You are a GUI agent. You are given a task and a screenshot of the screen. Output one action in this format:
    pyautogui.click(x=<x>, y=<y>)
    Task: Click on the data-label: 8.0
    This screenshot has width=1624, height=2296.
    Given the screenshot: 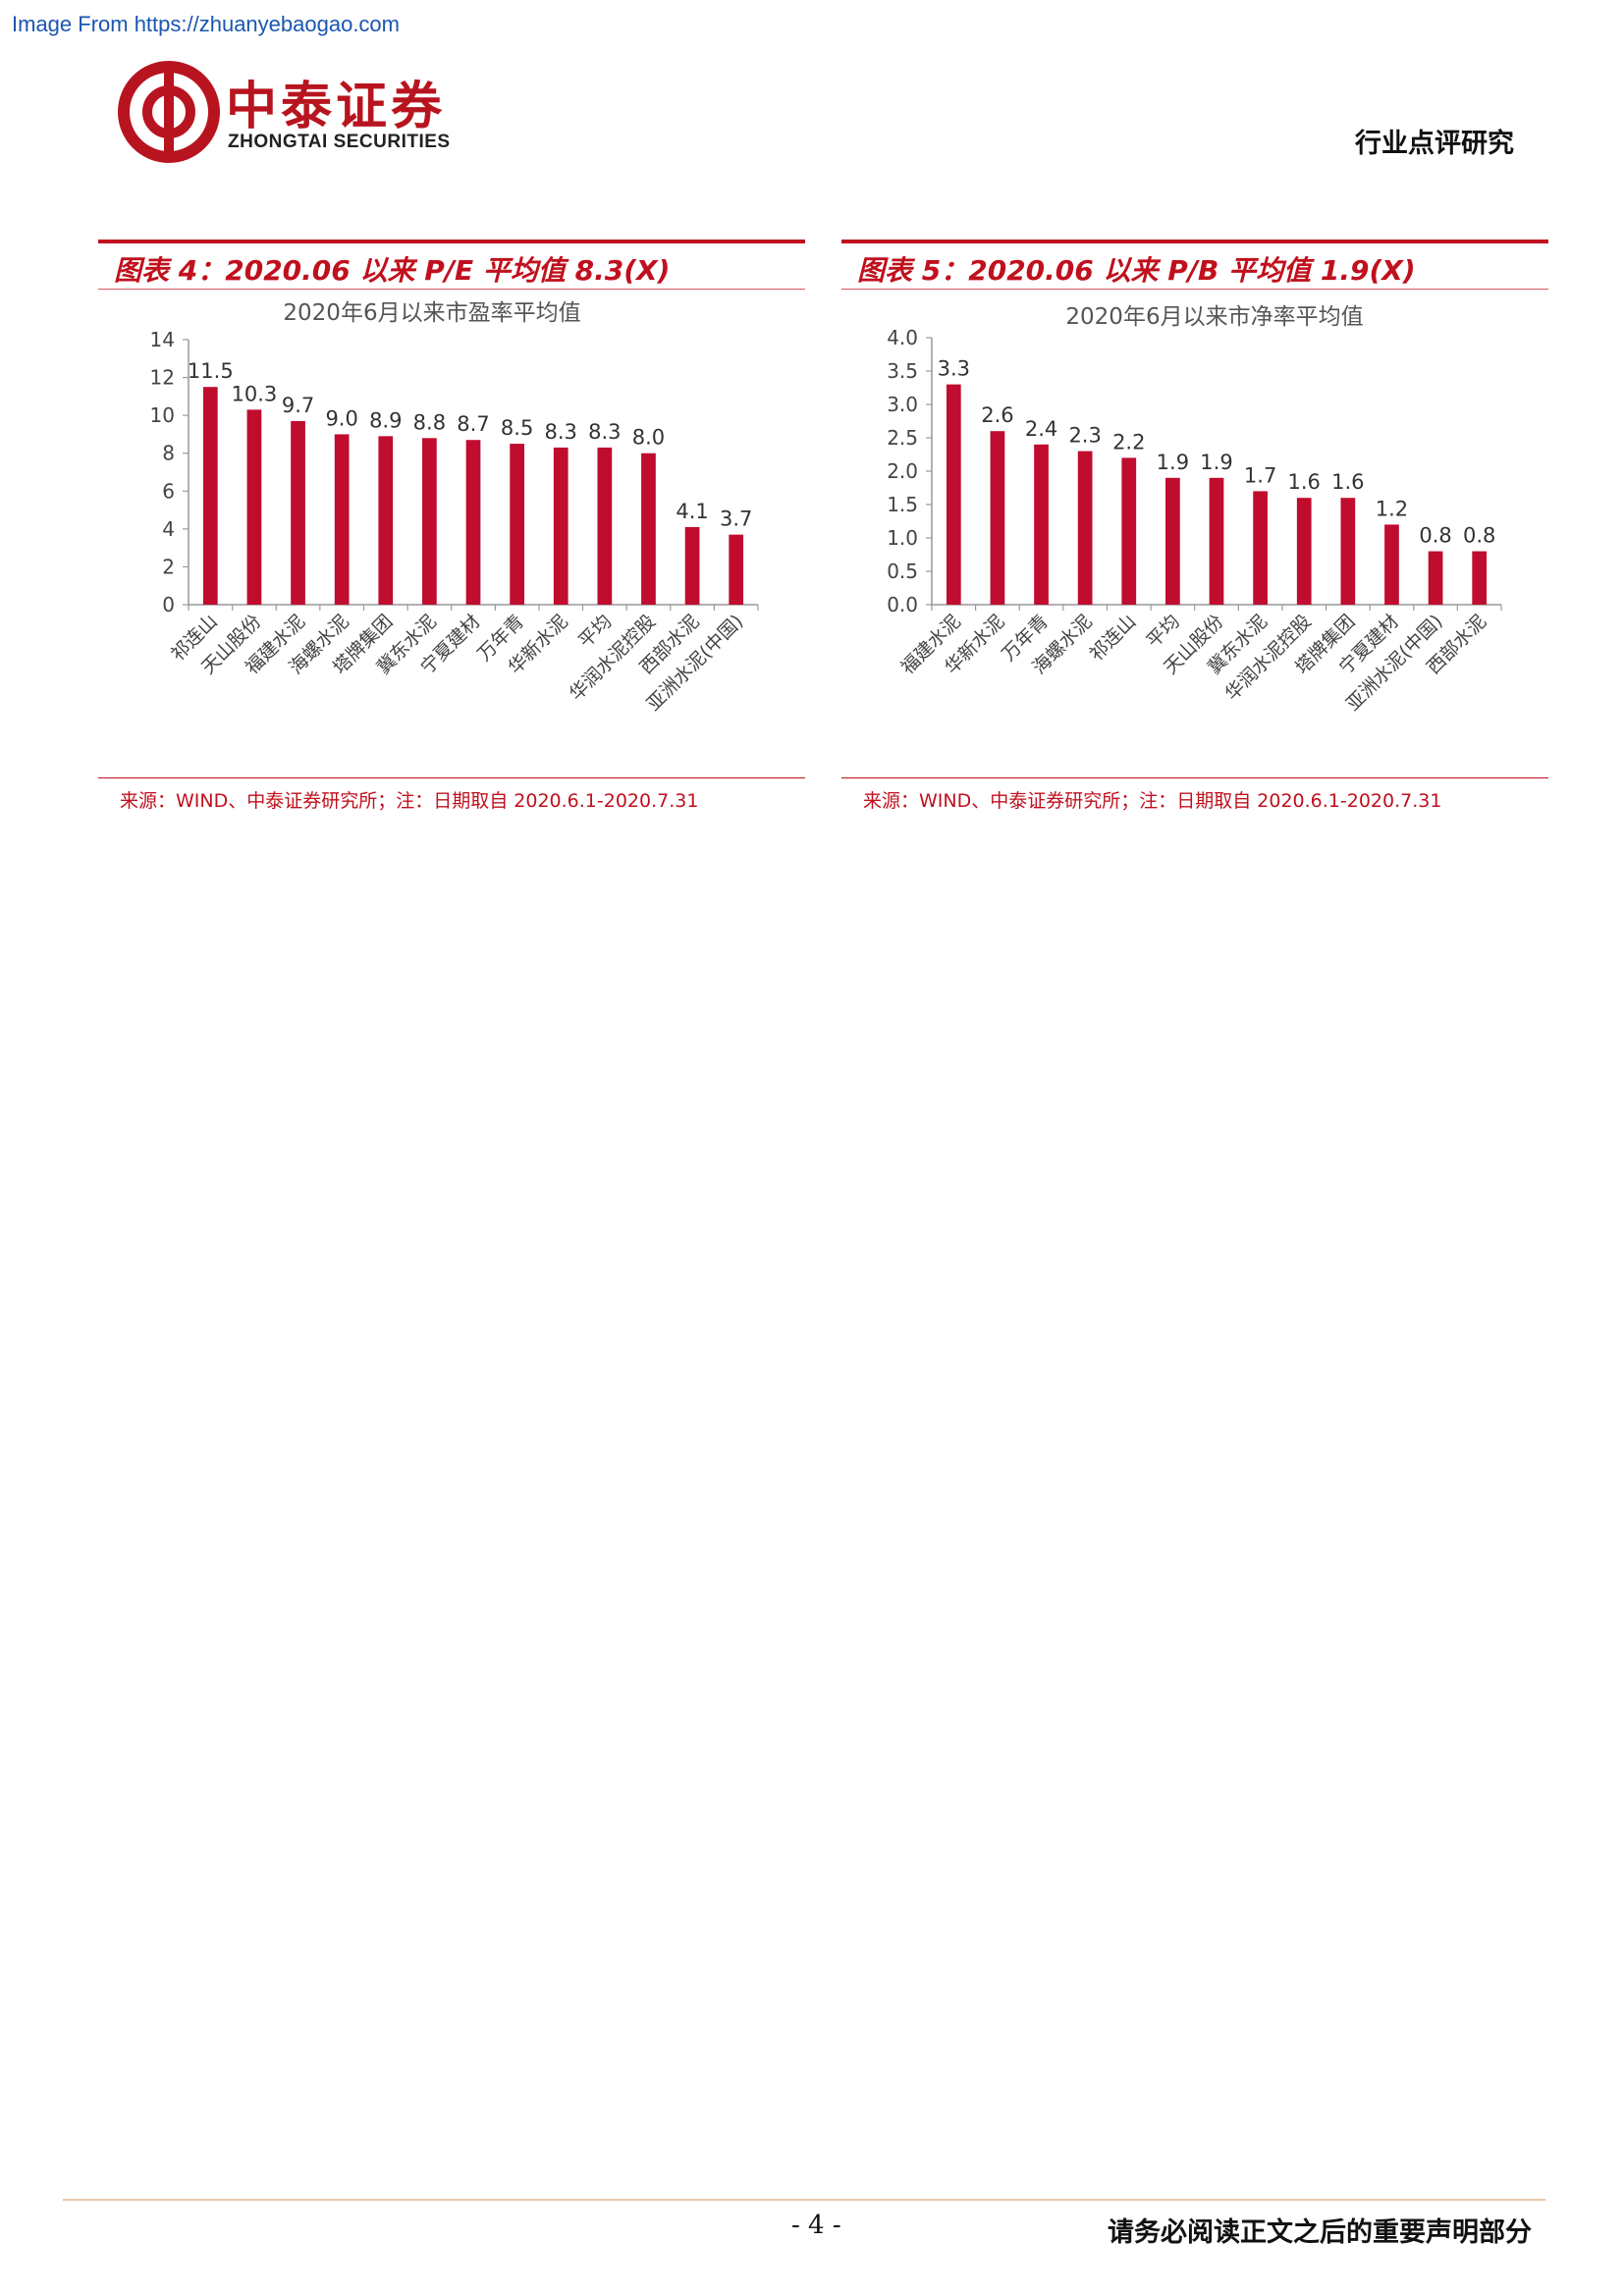 What is the action you would take?
    pyautogui.click(x=648, y=438)
    